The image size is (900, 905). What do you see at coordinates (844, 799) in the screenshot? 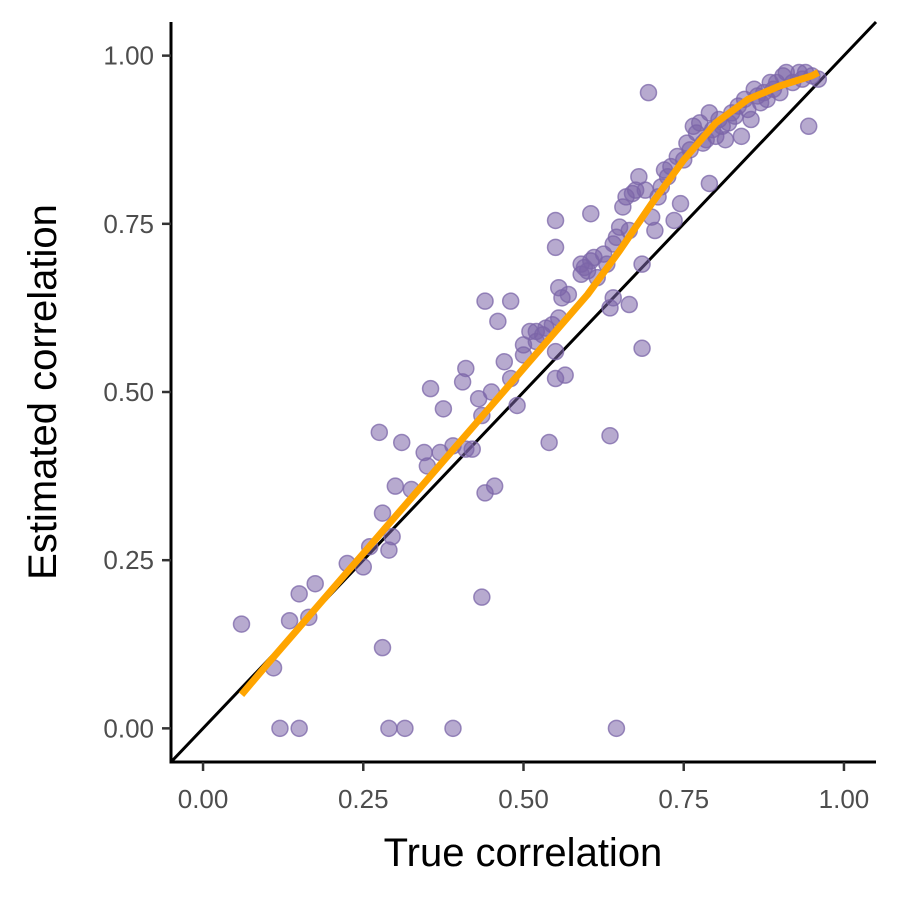
I see `x-tick-label: 1.00` at bounding box center [844, 799].